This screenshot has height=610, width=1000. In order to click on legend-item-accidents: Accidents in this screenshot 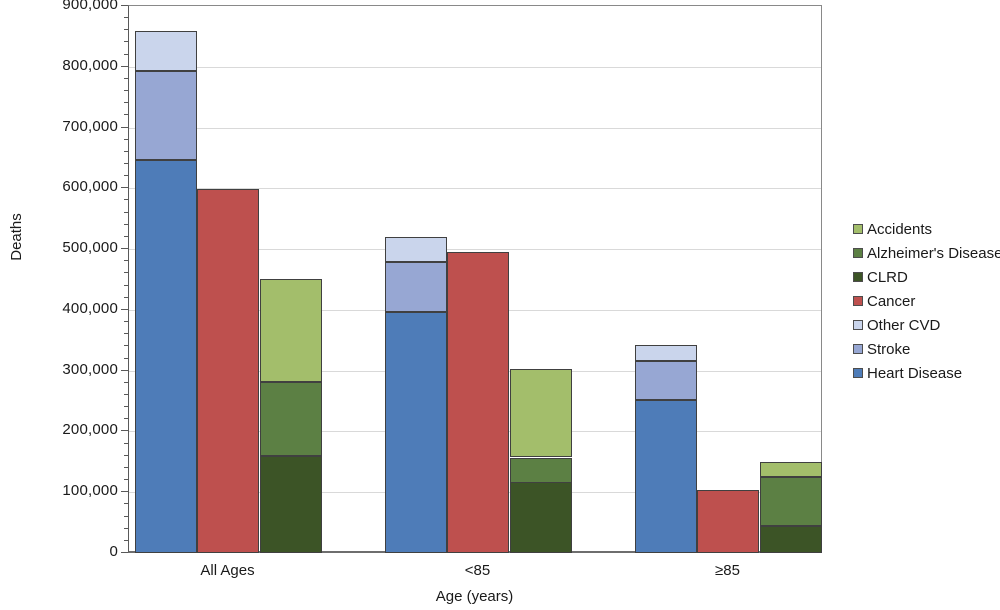, I will do `click(926, 229)`.